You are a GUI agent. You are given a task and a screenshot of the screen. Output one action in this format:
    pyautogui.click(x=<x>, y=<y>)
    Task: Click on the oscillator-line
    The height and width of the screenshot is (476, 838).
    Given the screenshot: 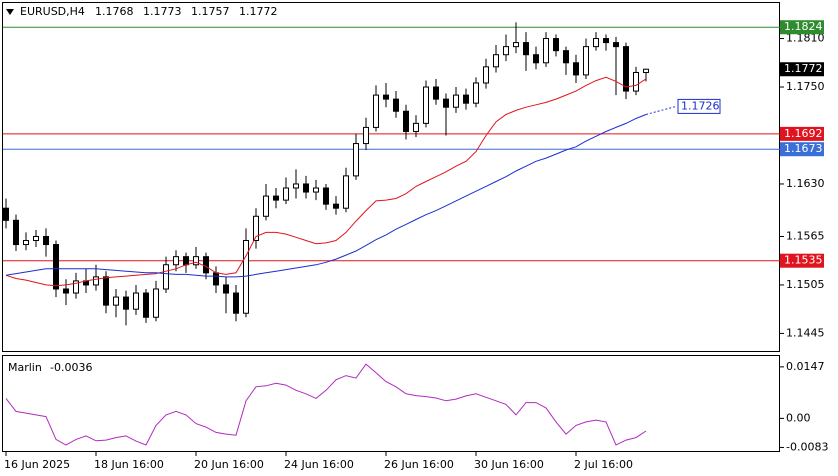 What is the action you would take?
    pyautogui.click(x=326, y=404)
    